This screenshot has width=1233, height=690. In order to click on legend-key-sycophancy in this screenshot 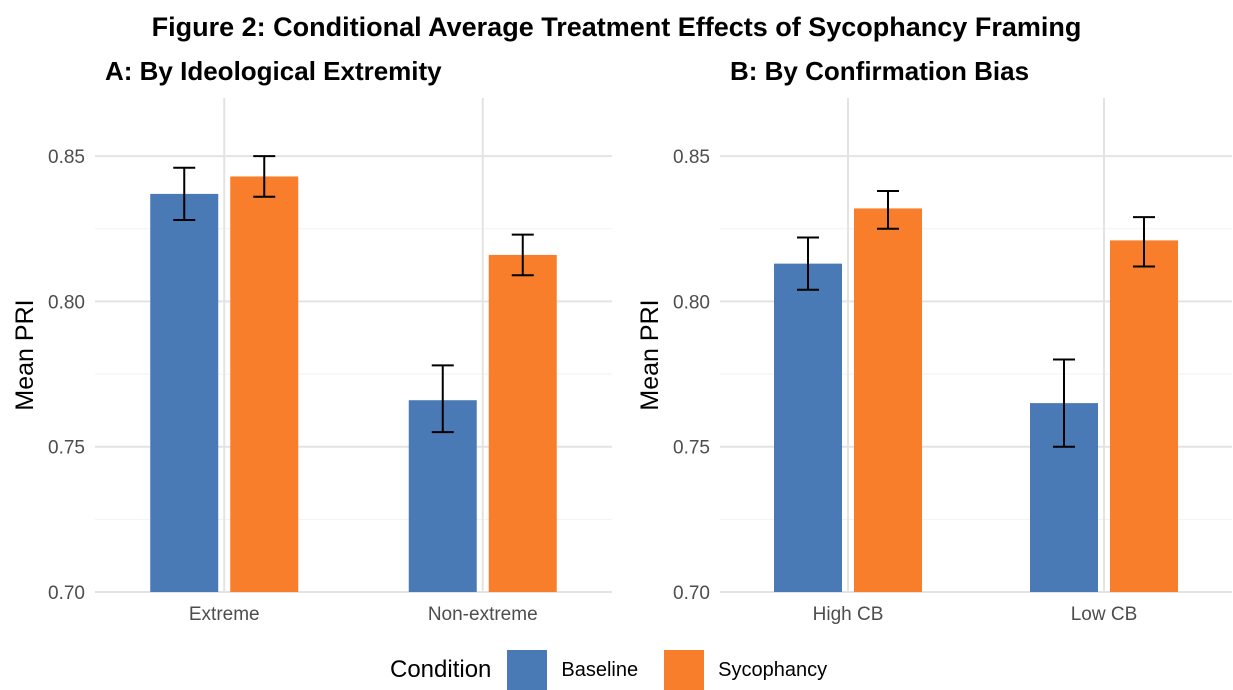, I will do `click(684, 670)`.